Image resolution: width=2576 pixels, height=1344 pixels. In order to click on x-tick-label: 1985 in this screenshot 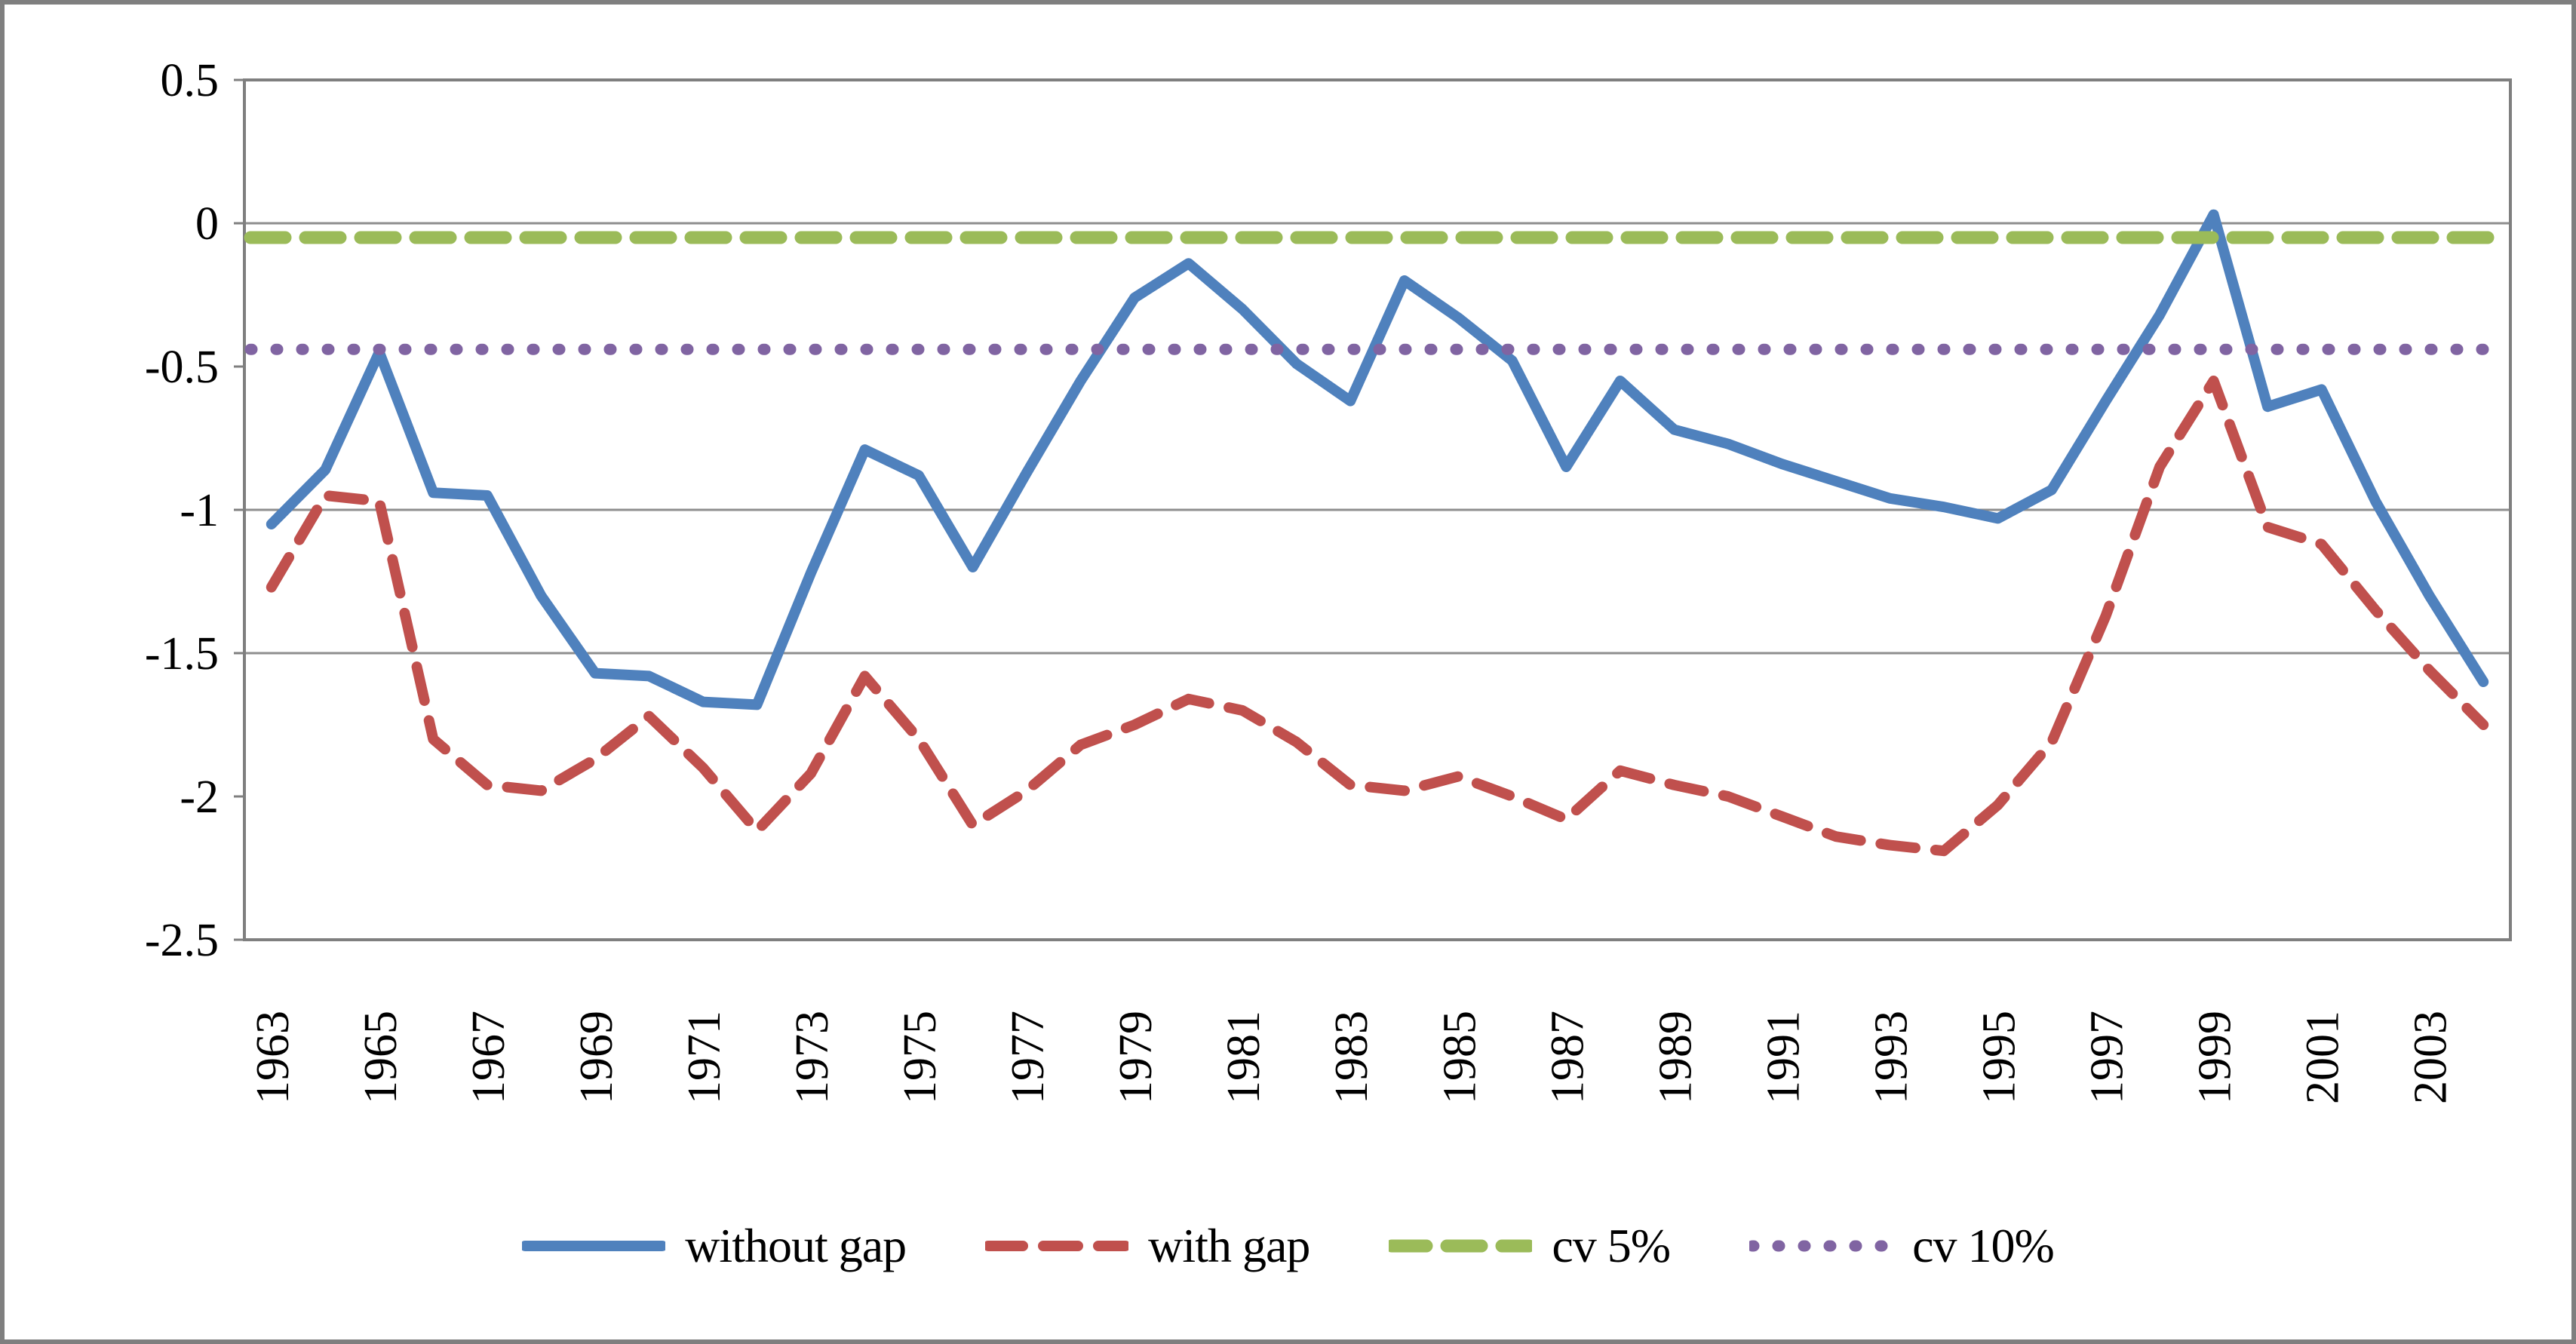, I will do `click(1459, 1057)`.